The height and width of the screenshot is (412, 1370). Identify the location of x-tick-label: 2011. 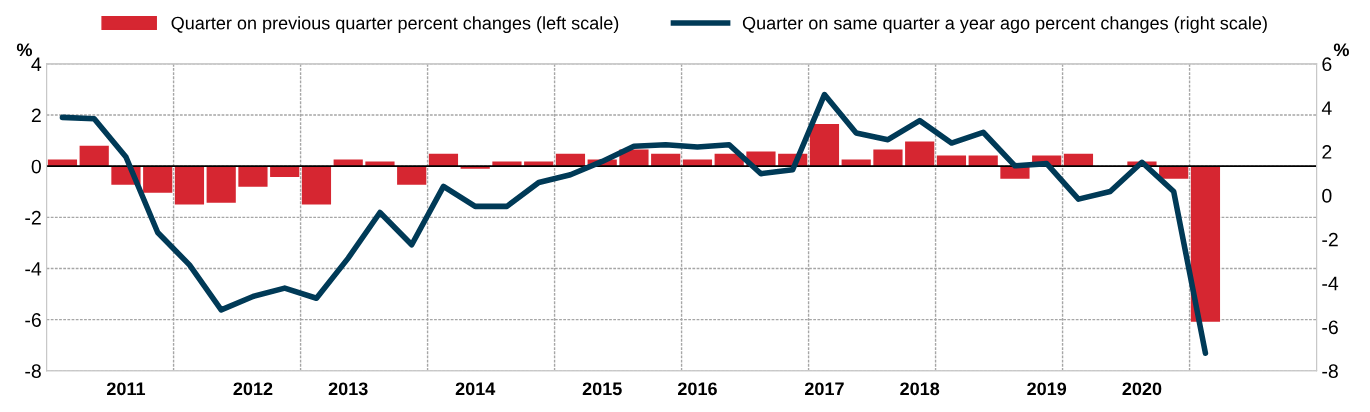
(126, 389).